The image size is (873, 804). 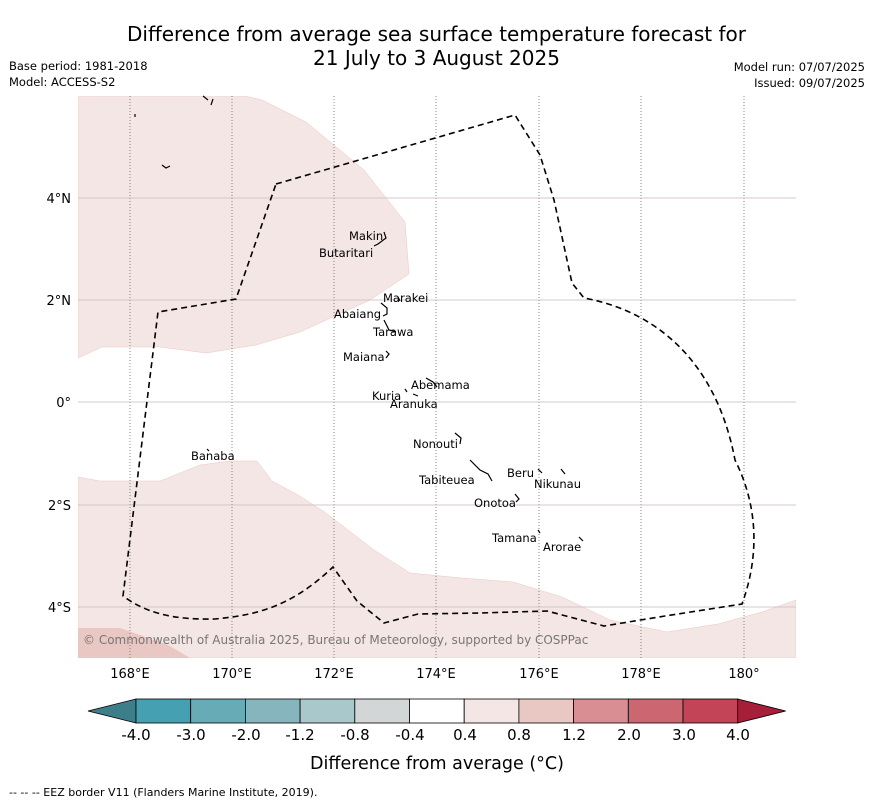 What do you see at coordinates (414, 404) in the screenshot?
I see `label-aranuka: Aranuka` at bounding box center [414, 404].